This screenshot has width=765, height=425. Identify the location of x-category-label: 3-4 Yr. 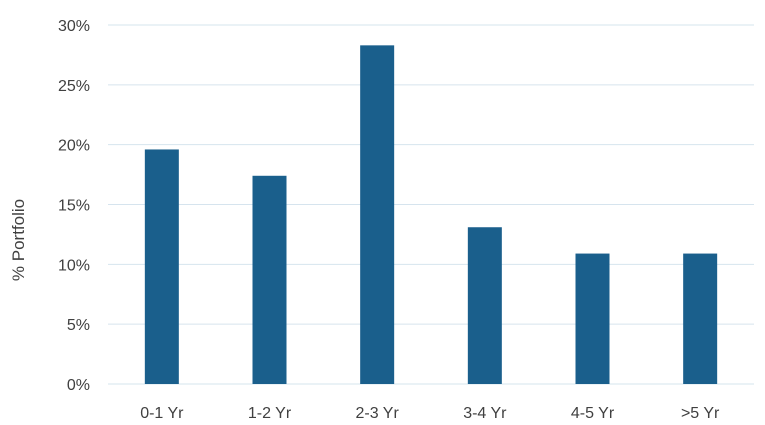
(485, 413).